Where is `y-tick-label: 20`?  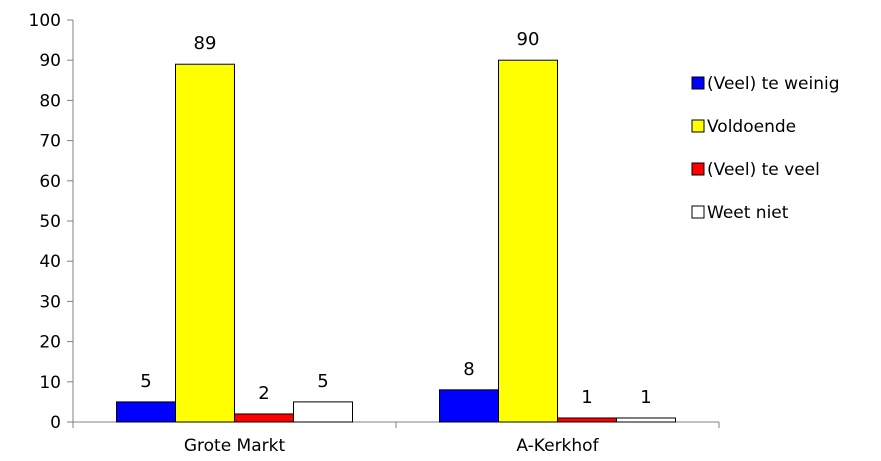 y-tick-label: 20 is located at coordinates (50, 343).